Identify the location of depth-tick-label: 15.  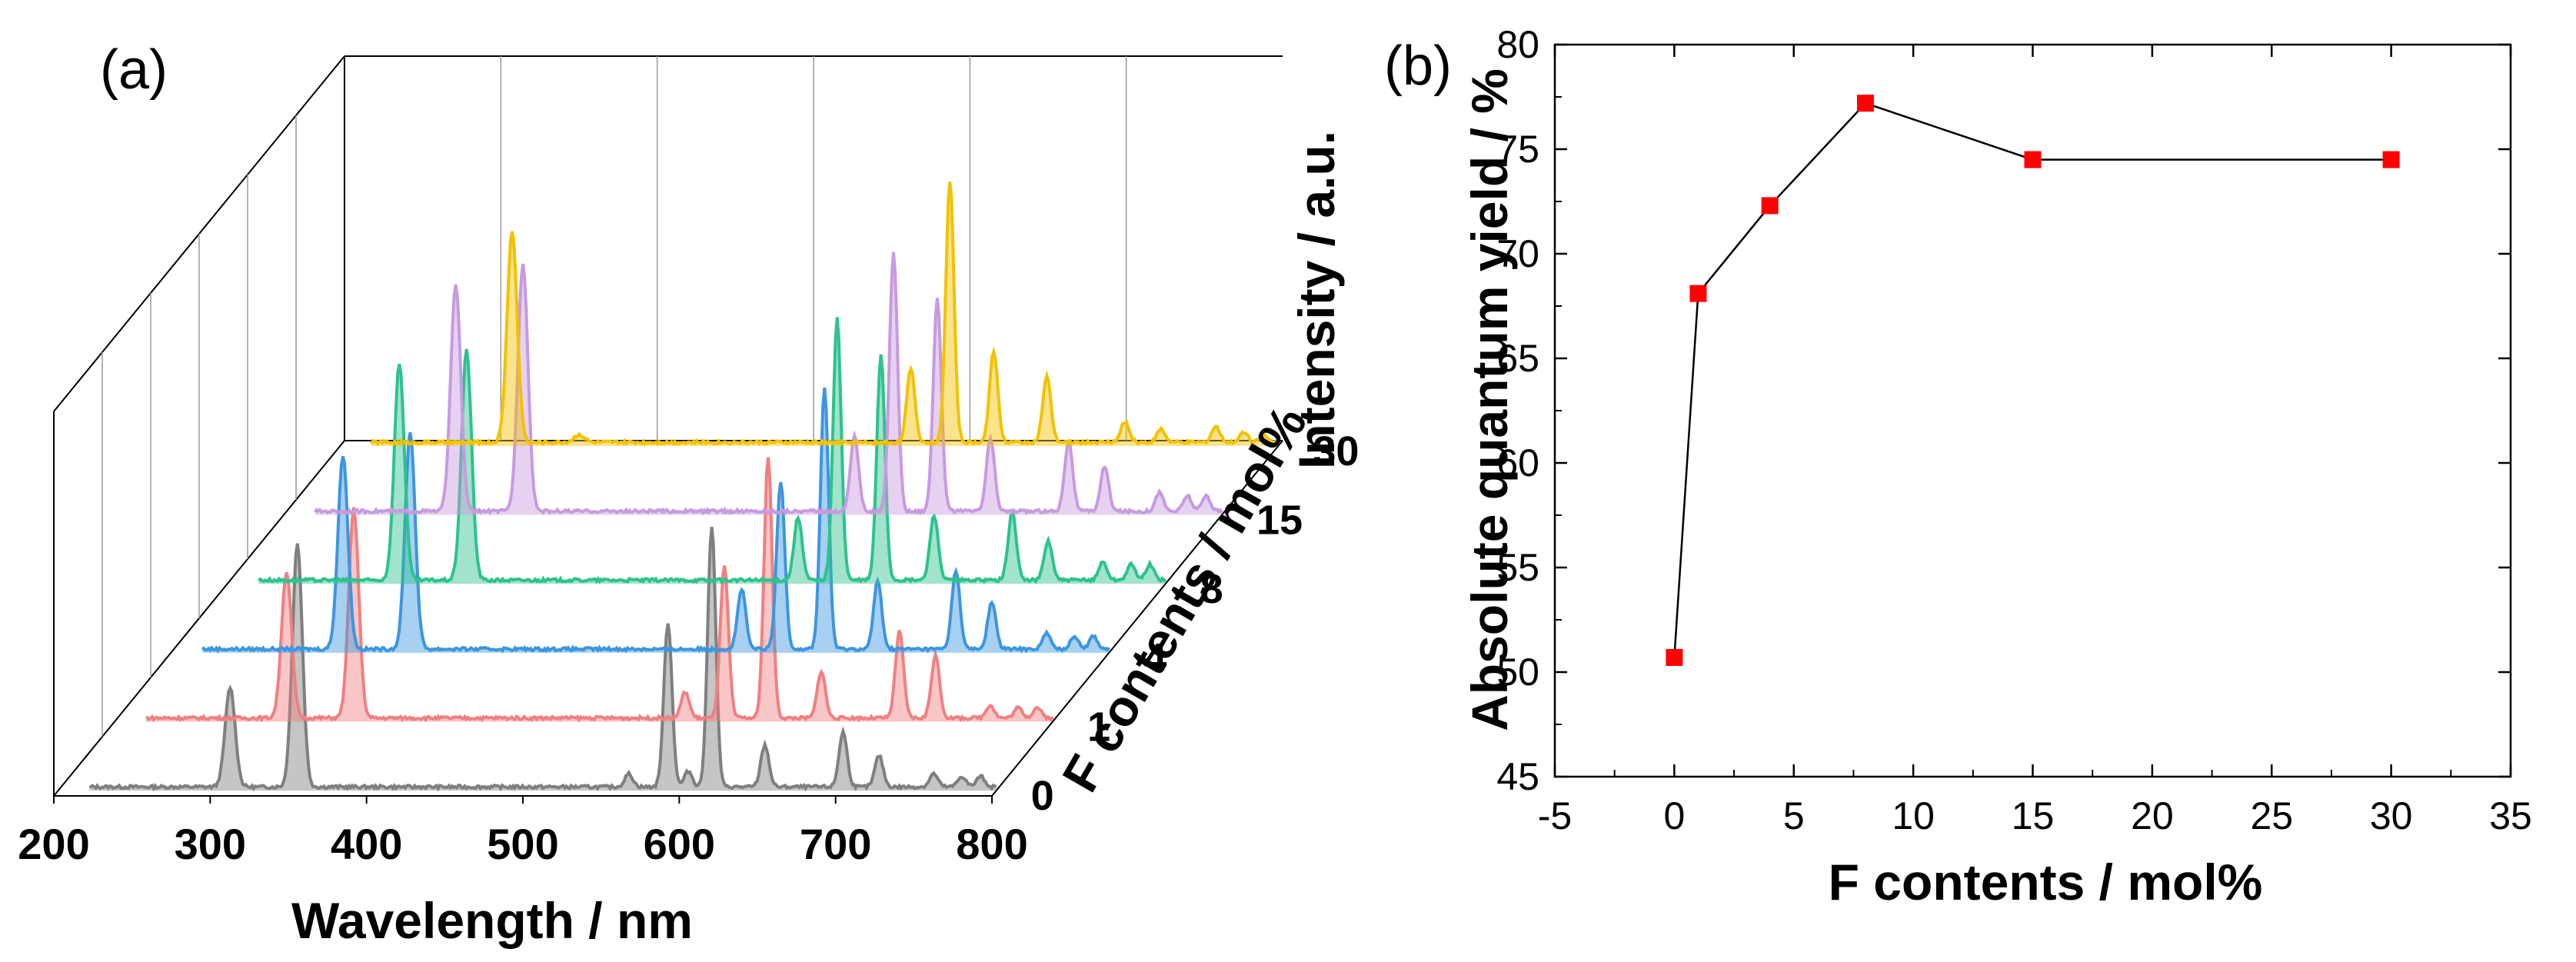
(1279, 521).